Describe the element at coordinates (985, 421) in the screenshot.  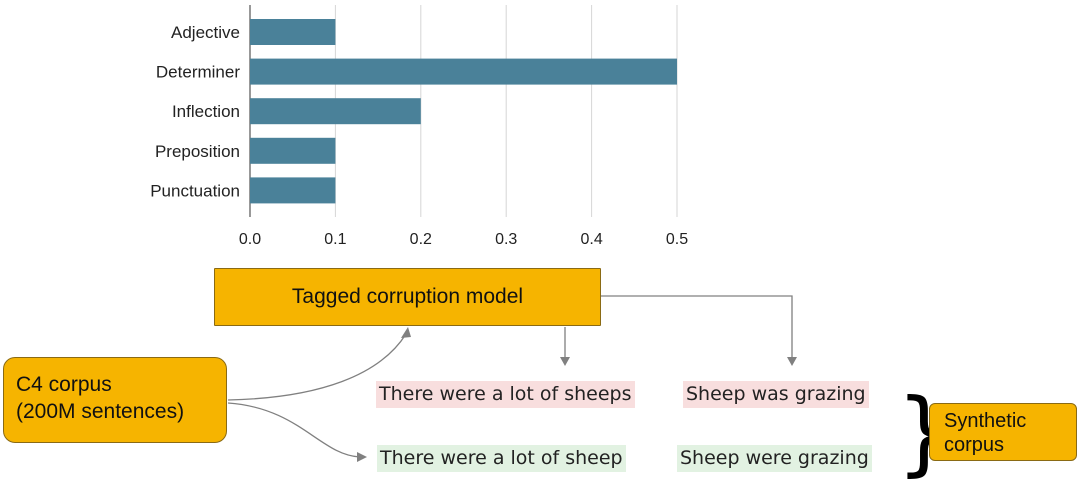
I see `synthetic-label-line1: Synthetic` at that location.